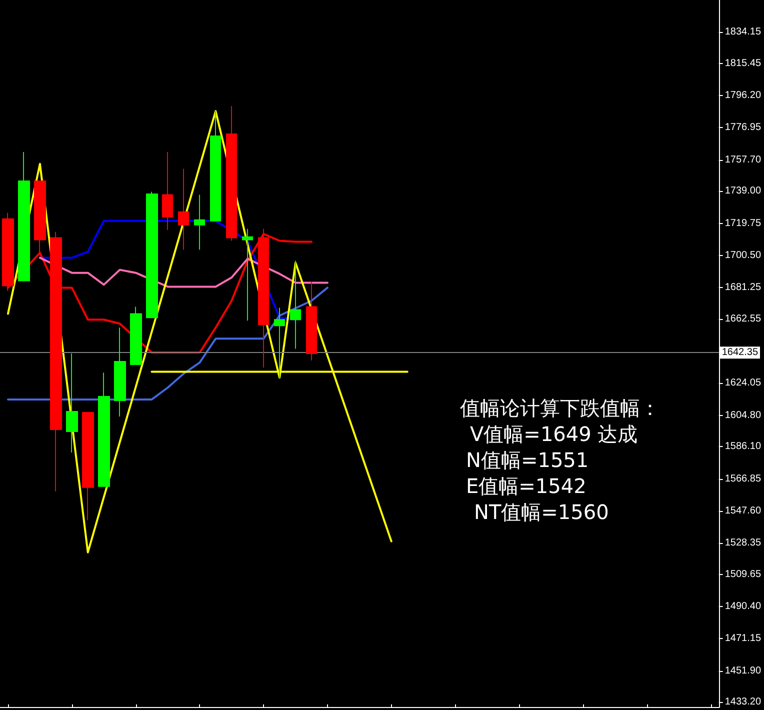  What do you see at coordinates (743, 191) in the screenshot?
I see `y-tick-label: 1739.00` at bounding box center [743, 191].